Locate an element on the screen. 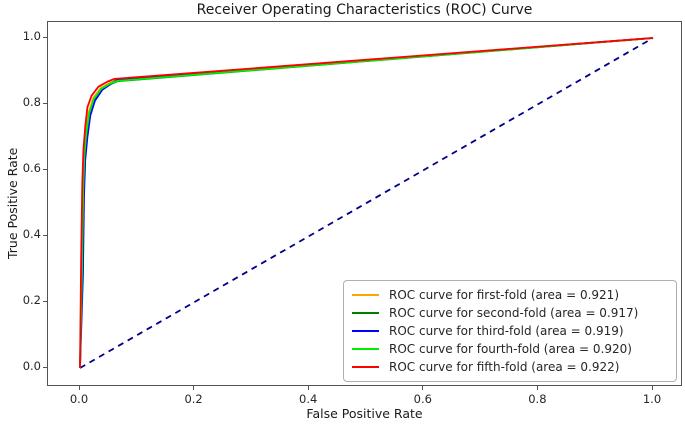 The width and height of the screenshot is (685, 429). y-tick-label: 0.6 is located at coordinates (31, 168).